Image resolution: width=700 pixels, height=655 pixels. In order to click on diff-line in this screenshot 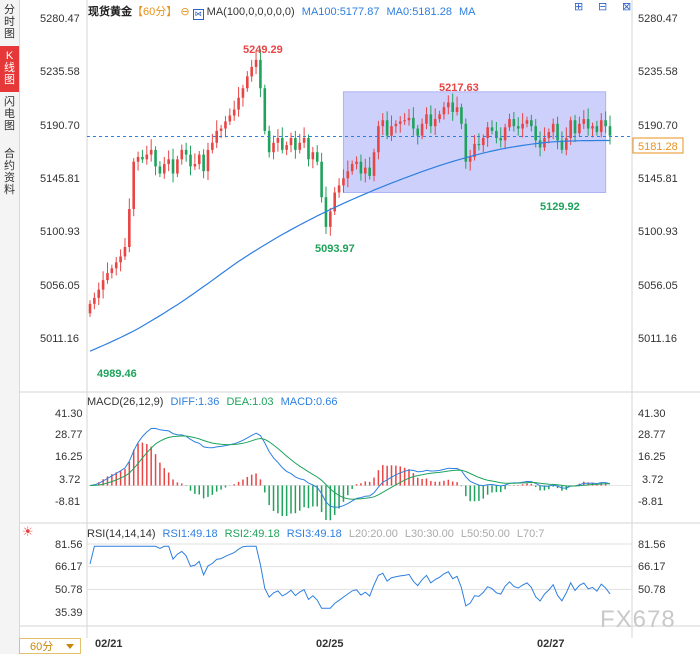, I will do `click(350, 467)`.